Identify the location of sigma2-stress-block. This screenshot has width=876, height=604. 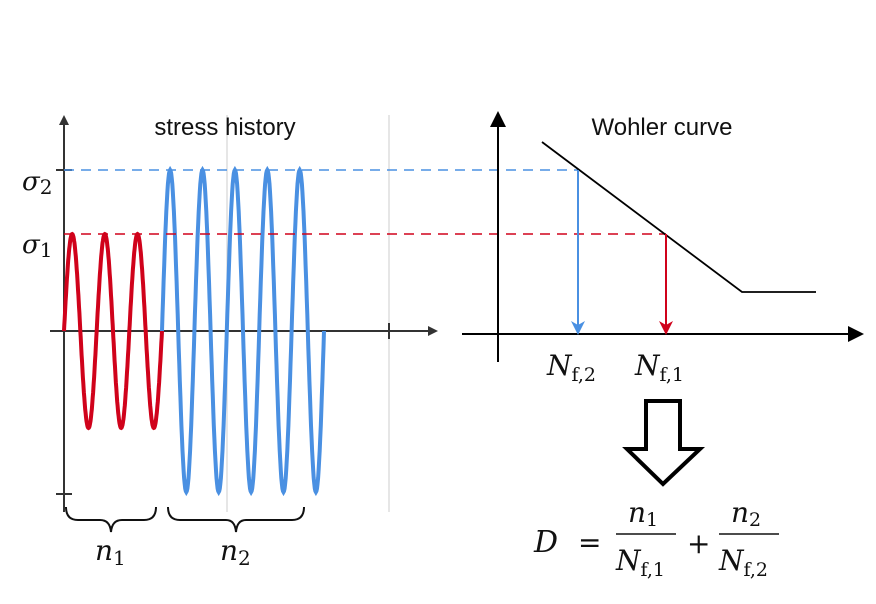
(243, 331).